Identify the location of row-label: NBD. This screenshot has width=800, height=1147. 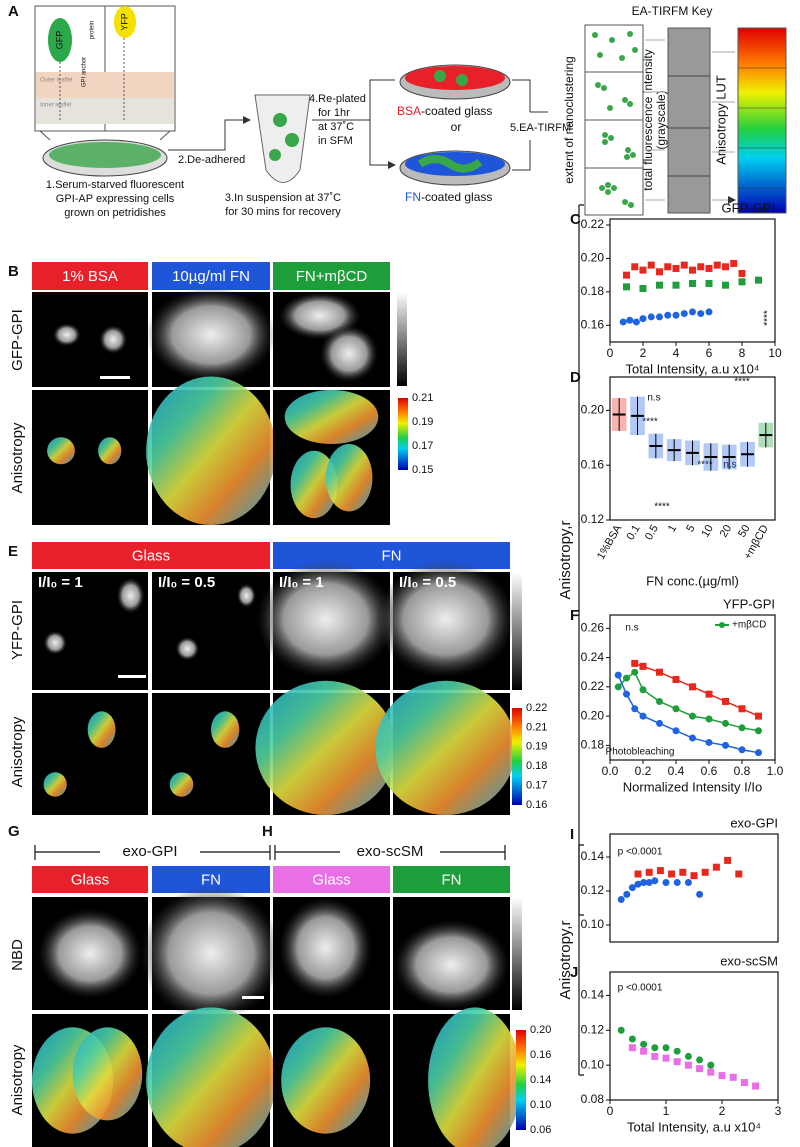
(17, 955).